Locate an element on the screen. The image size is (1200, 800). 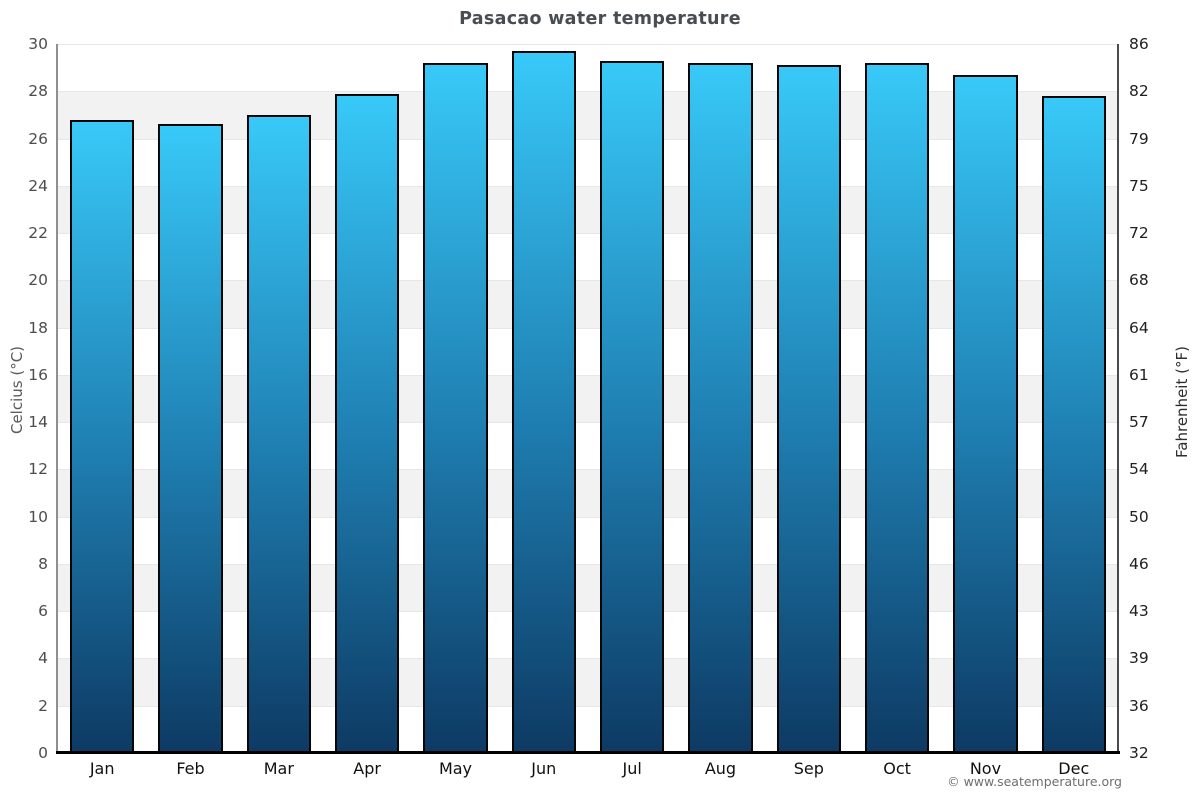
bar-slot-nov is located at coordinates (985, 398).